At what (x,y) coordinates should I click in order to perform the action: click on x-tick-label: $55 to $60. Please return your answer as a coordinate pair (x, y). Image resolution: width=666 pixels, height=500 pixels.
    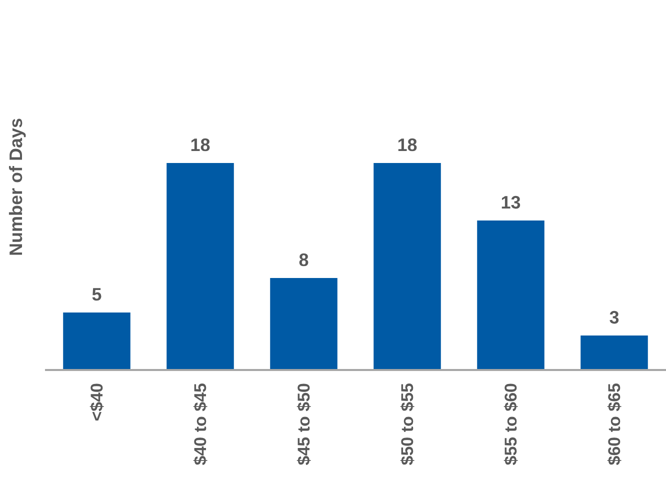
    Looking at the image, I should click on (511, 424).